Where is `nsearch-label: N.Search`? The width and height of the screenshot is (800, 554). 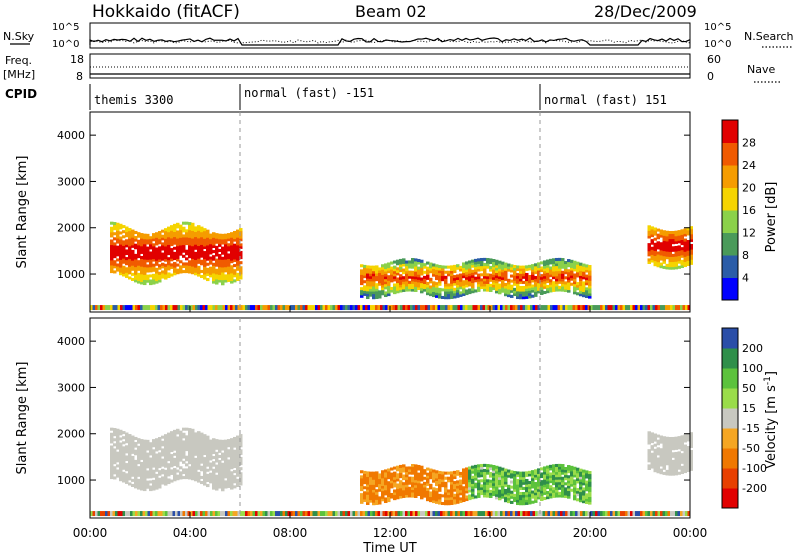
nsearch-label: N.Search is located at coordinates (769, 36).